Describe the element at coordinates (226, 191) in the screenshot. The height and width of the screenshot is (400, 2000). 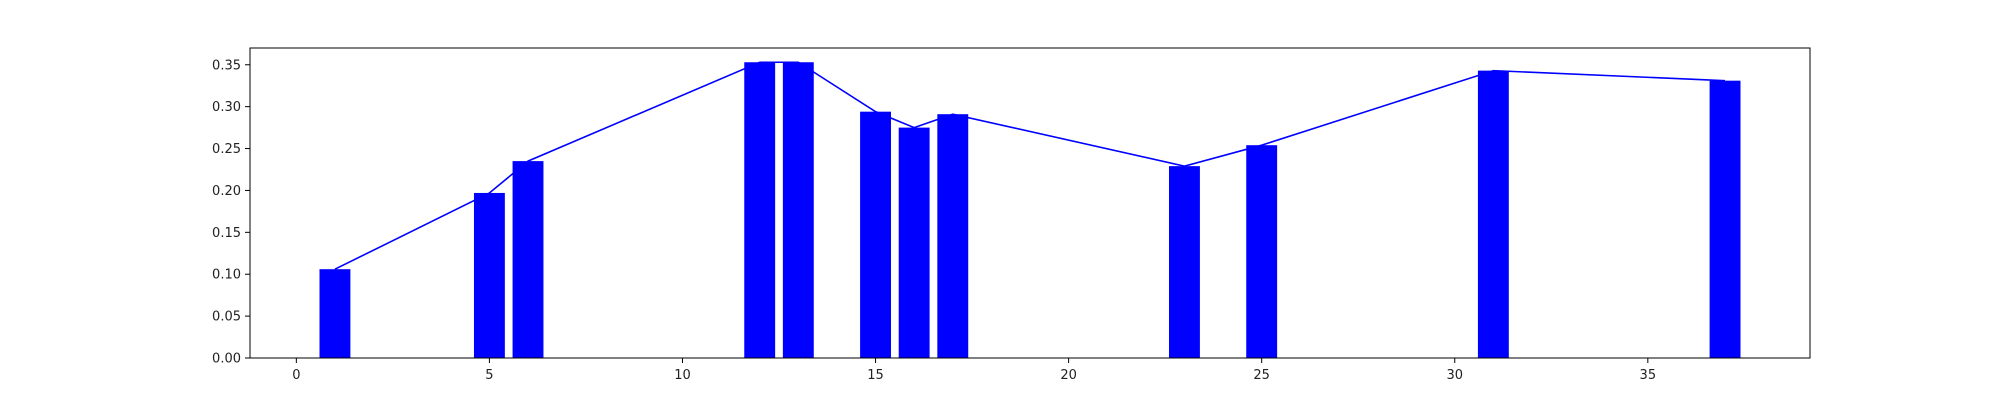
I see `y-tick-label: 0.20` at that location.